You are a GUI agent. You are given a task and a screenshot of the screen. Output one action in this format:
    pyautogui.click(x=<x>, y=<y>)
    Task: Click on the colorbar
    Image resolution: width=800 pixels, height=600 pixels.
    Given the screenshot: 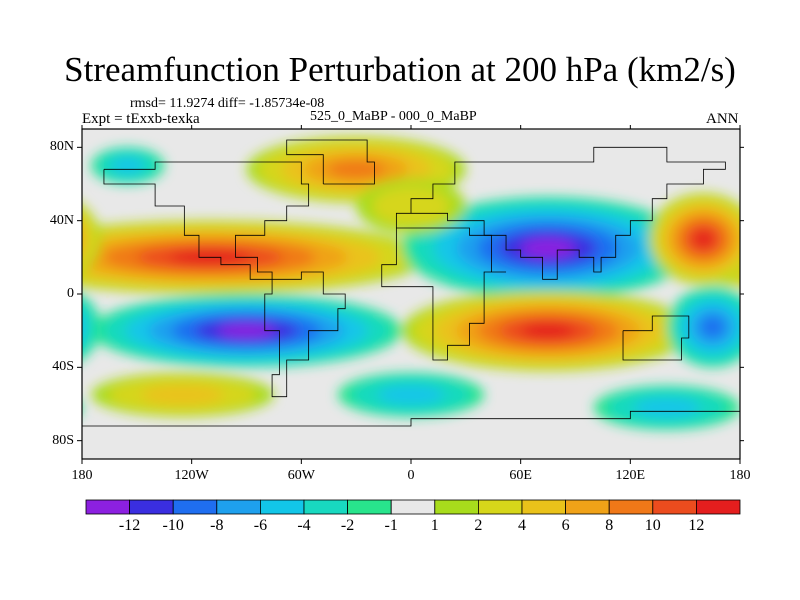 What is the action you would take?
    pyautogui.click(x=413, y=507)
    